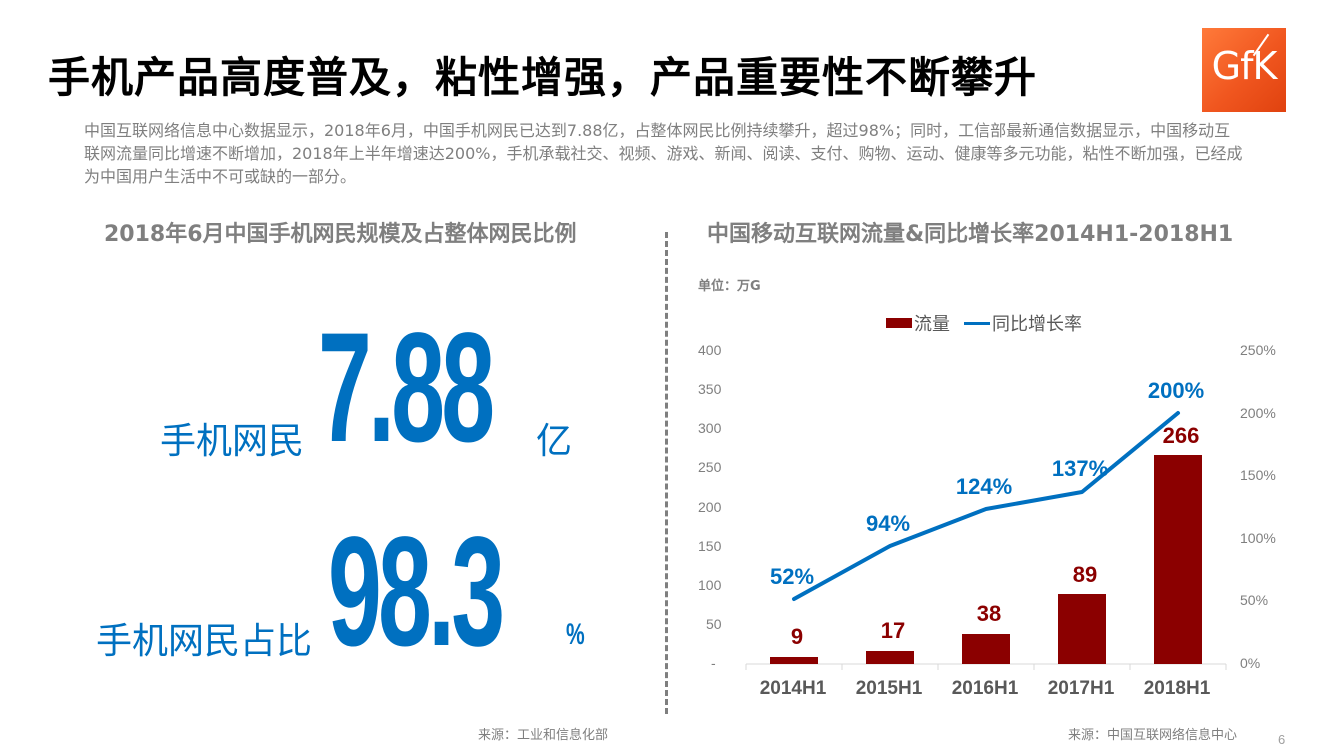  I want to click on y-tick: 200, so click(710, 507).